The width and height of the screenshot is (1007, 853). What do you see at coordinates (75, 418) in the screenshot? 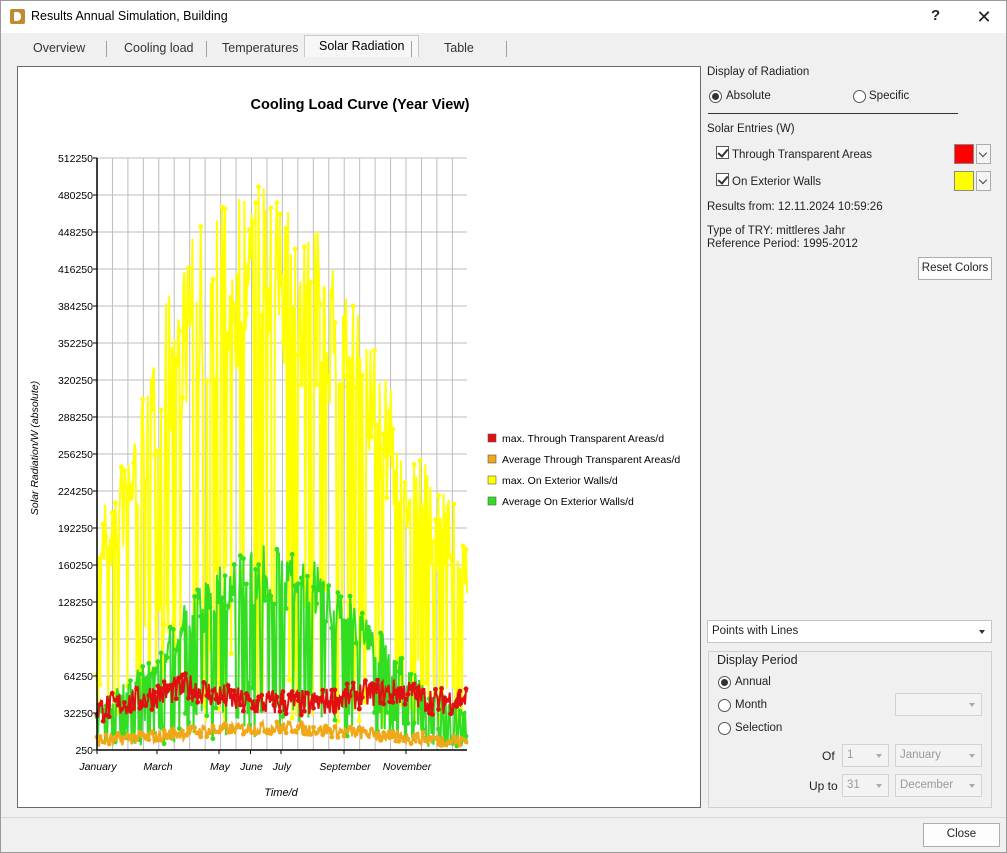
I see `y-tick-label: 288250` at bounding box center [75, 418].